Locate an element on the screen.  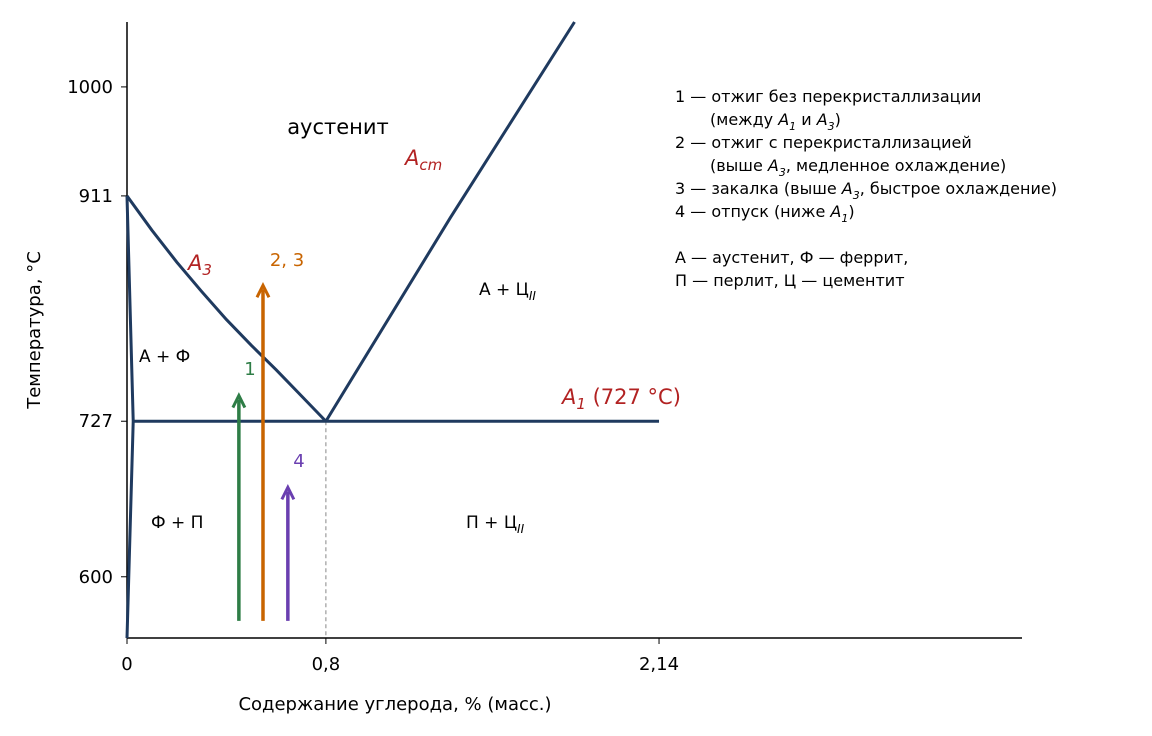
text-part: А + Ф is located at coordinates (164, 357).